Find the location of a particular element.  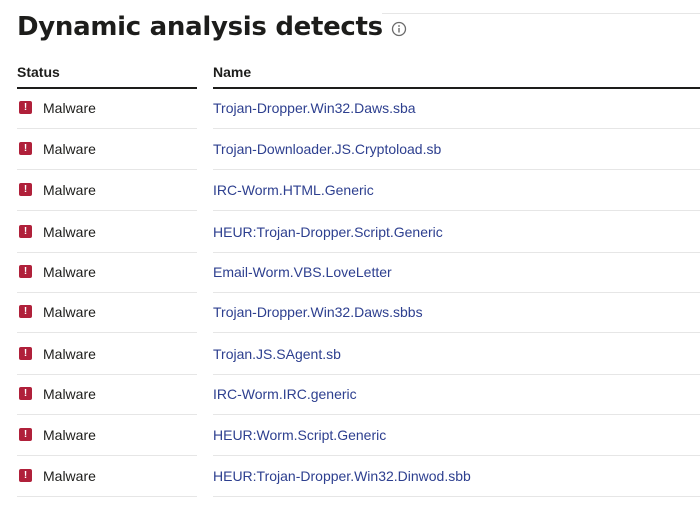

title-row: Dynamic analysis detects is located at coordinates (212, 27).